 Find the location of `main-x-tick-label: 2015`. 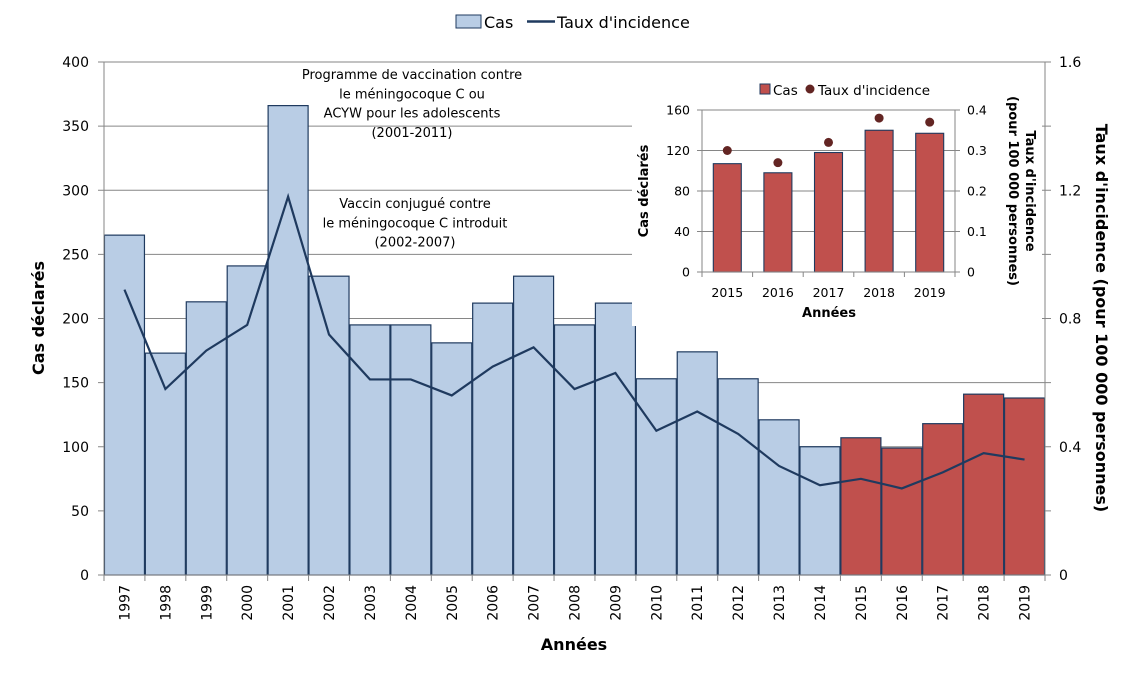

main-x-tick-label: 2015 is located at coordinates (862, 603).